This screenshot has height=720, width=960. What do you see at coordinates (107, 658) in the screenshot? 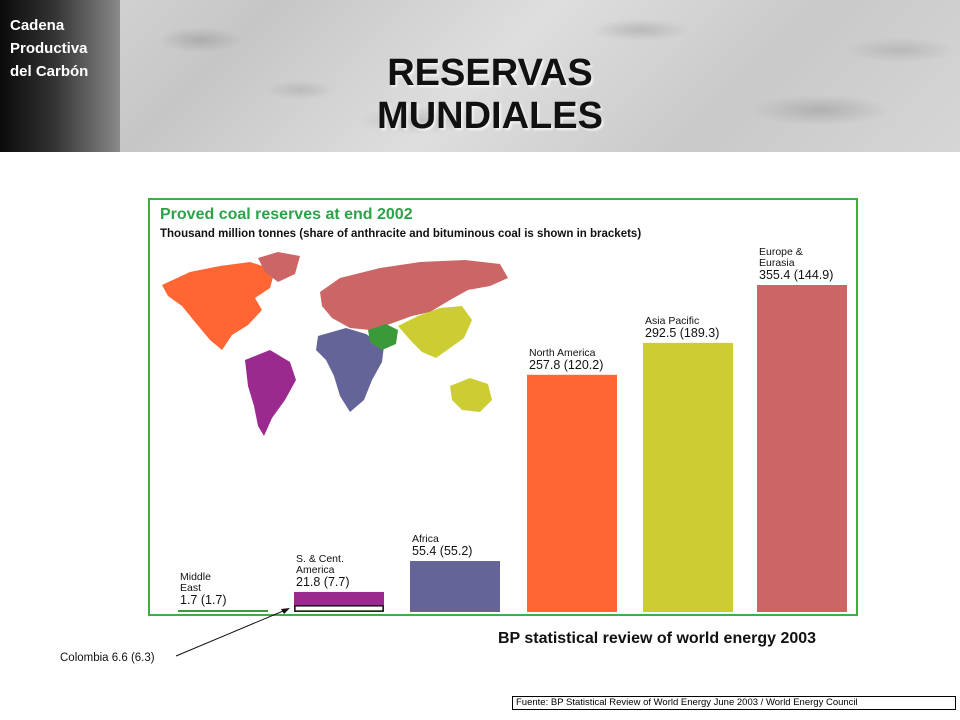
I see `colombia-annotation-label: Colombia 6.6 (6.3)` at bounding box center [107, 658].